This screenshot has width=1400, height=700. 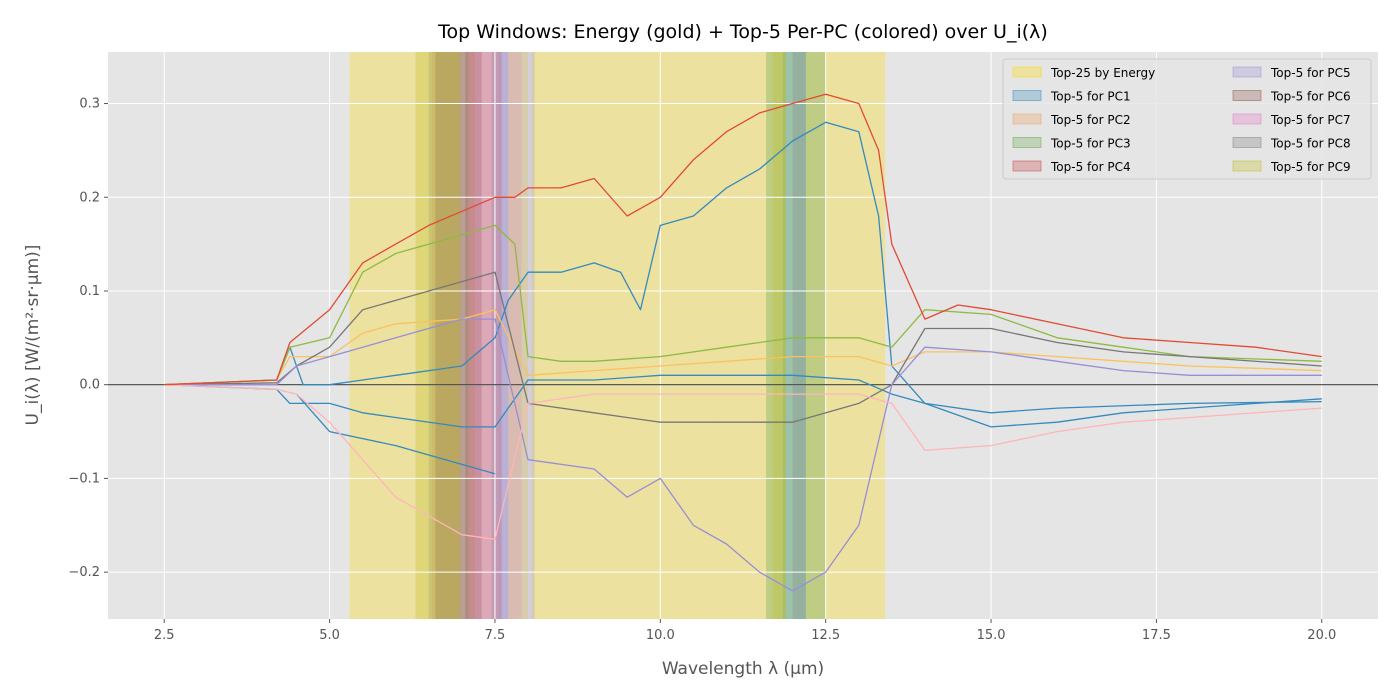 I want to click on legend-label: Top-5 for PC1, so click(x=1090, y=97).